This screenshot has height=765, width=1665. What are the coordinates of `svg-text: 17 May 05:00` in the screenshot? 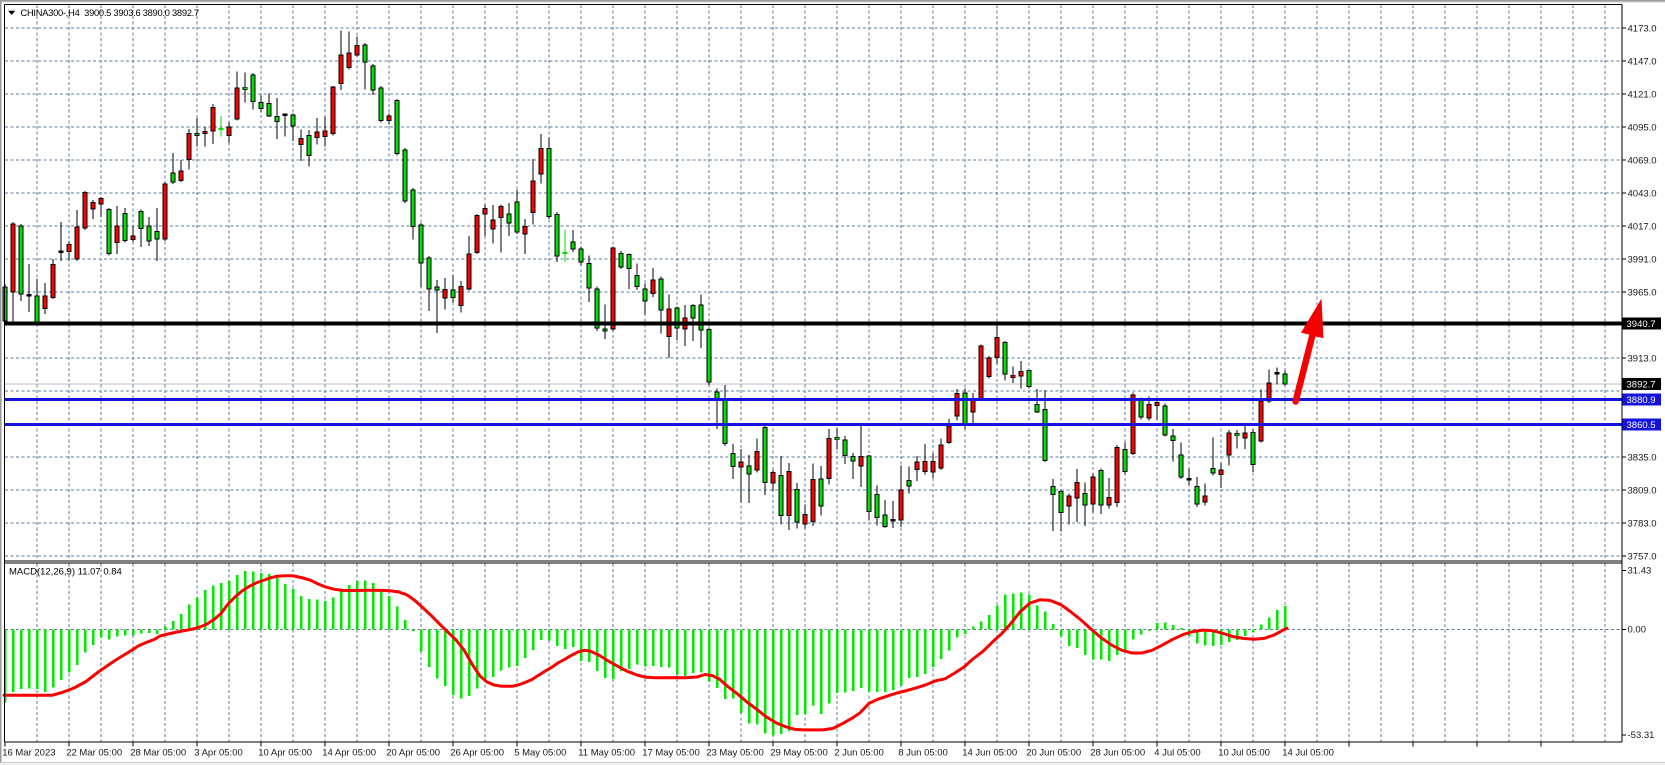 It's located at (671, 753).